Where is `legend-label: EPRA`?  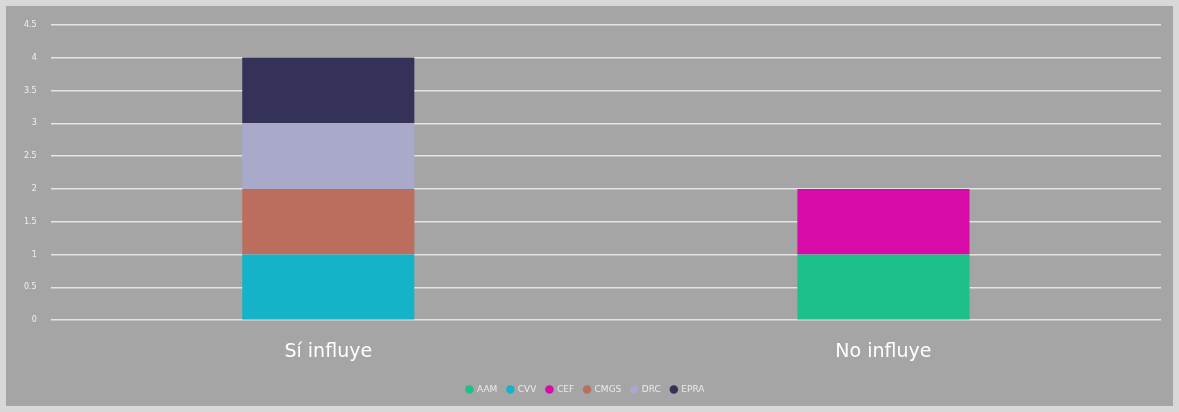
legend-label: EPRA is located at coordinates (693, 388).